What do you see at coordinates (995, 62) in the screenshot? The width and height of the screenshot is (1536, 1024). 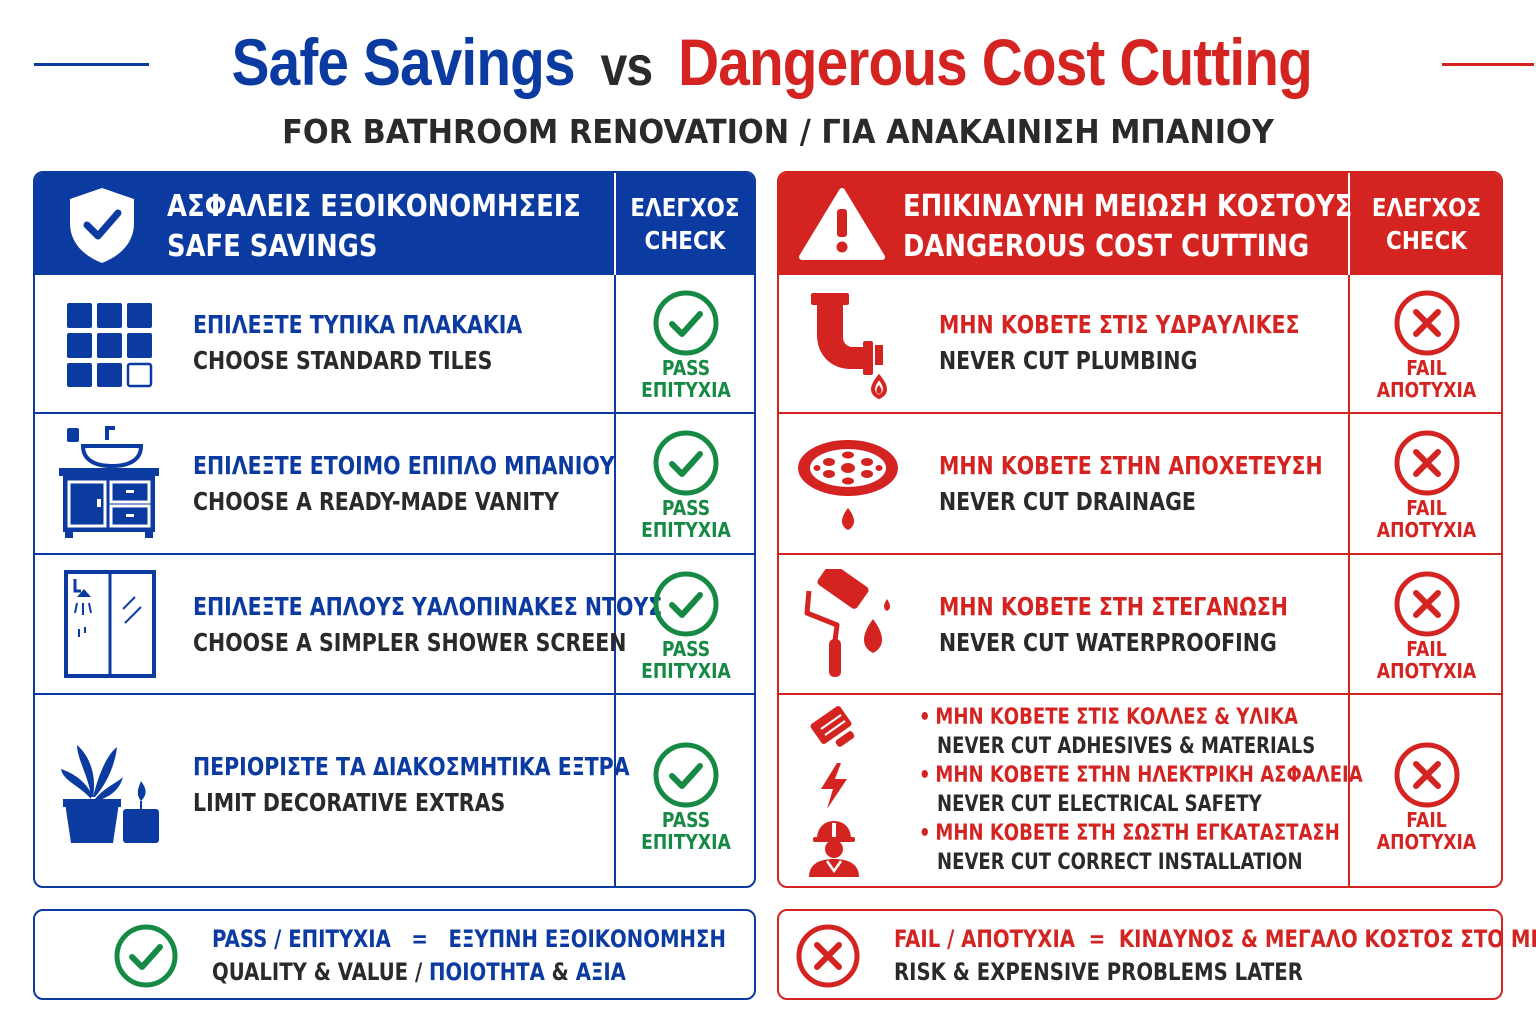 I see `title-danger: Dangerous Cost Cutting` at bounding box center [995, 62].